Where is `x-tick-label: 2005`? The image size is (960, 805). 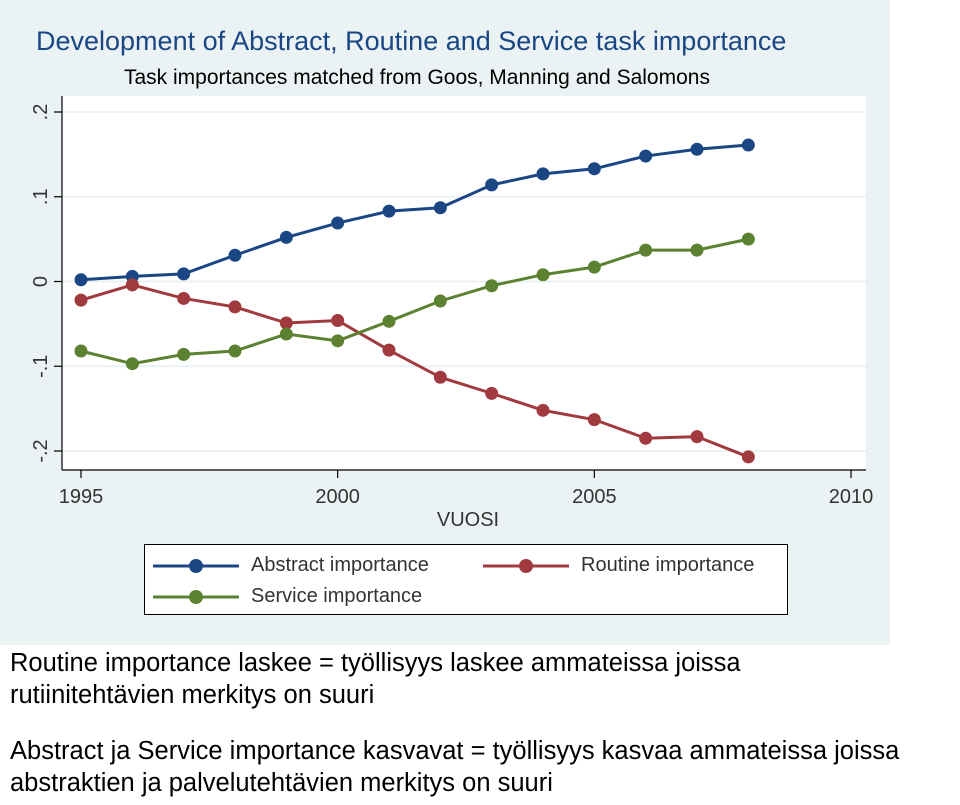 x-tick-label: 2005 is located at coordinates (594, 497).